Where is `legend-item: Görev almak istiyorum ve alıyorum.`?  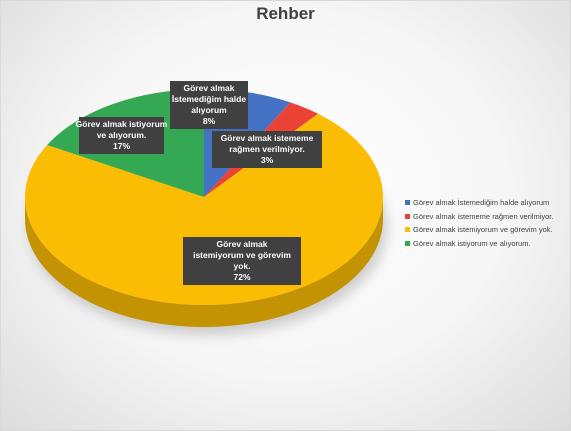 legend-item: Görev almak istiyorum ve alıyorum. is located at coordinates (479, 244).